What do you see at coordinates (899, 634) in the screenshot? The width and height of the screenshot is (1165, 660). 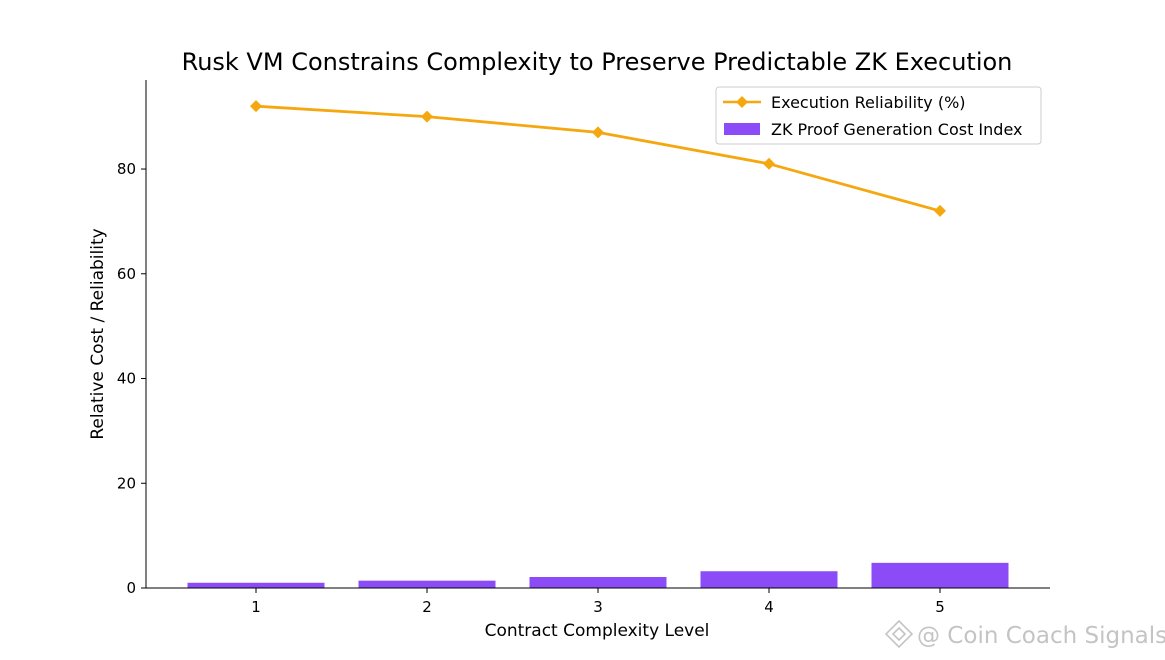 I see `binance-diamond-icon` at bounding box center [899, 634].